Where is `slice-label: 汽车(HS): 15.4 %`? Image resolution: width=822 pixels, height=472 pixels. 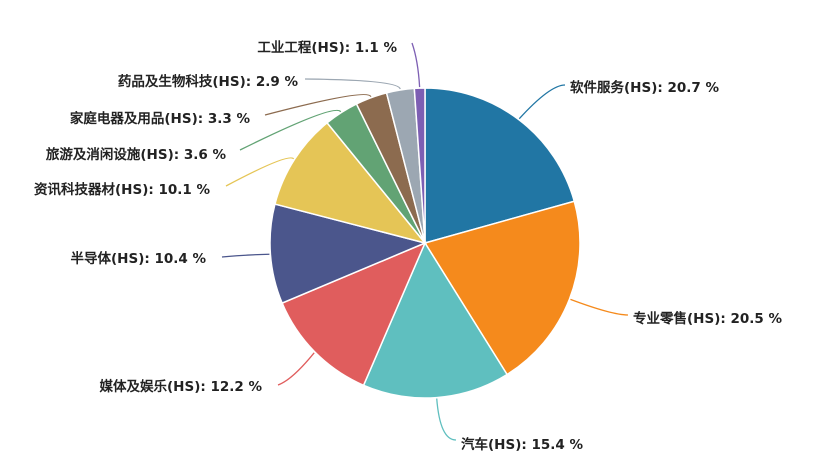
slice-label: 汽车(HS): 15.4 % is located at coordinates (522, 444).